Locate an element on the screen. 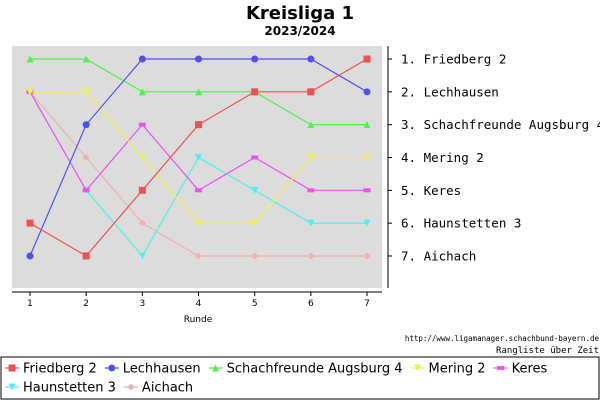  x-axis-label: Runde is located at coordinates (198, 320).